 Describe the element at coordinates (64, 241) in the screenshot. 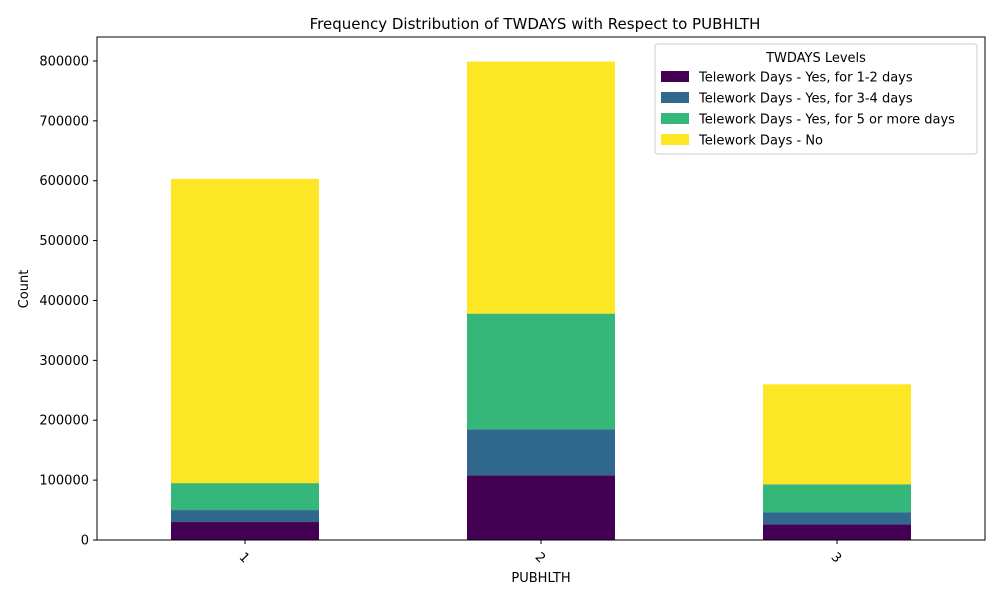

I see `y-tick-label: 500000` at that location.